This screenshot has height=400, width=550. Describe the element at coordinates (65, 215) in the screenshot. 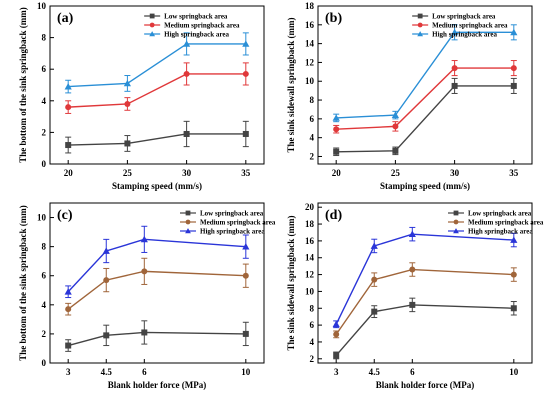

I see `panel-label: (c)` at that location.